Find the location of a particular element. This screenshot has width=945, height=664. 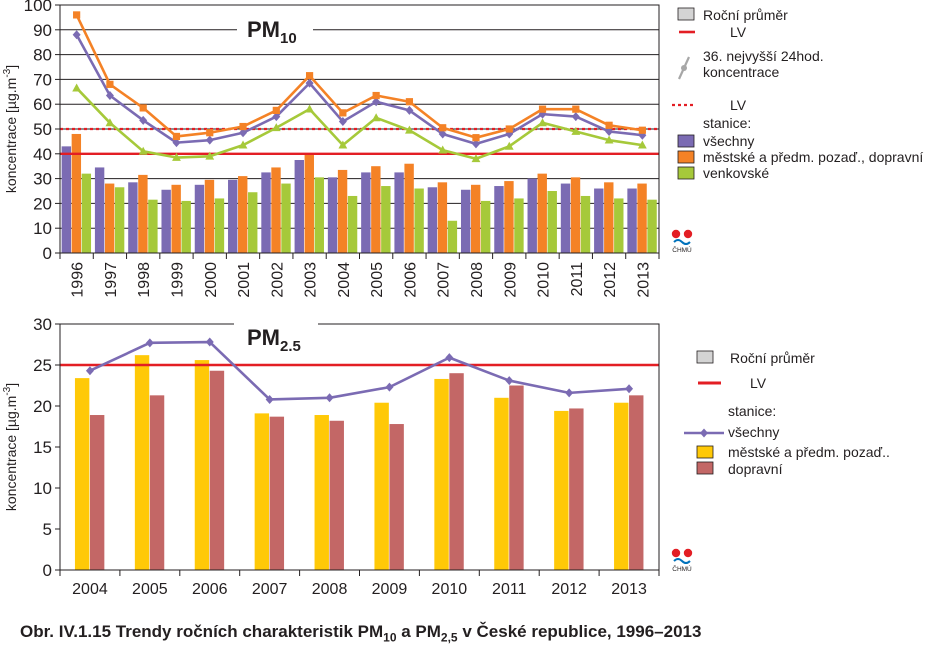

y-tick-label: 40 is located at coordinates (42, 154).